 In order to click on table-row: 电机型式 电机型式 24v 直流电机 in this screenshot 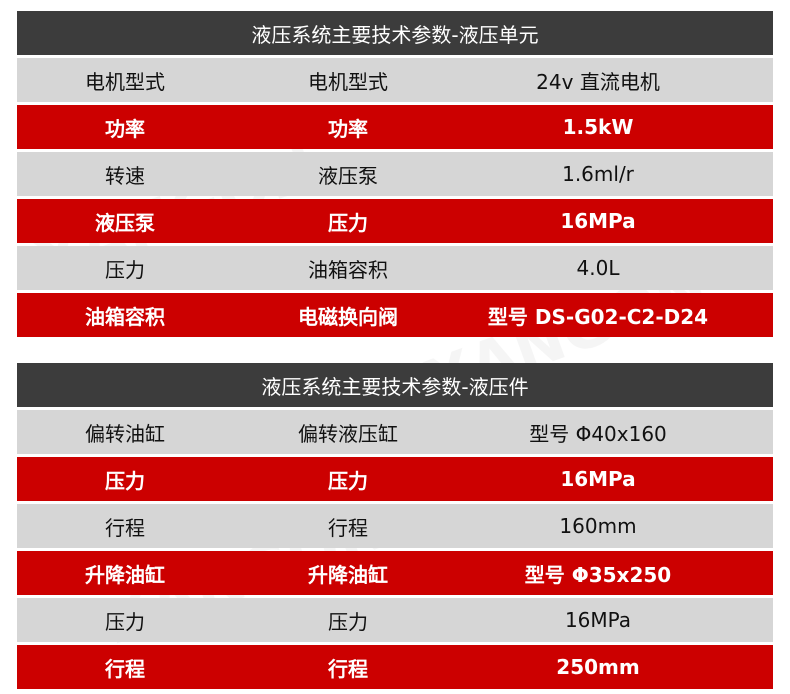, I will do `click(395, 80)`.